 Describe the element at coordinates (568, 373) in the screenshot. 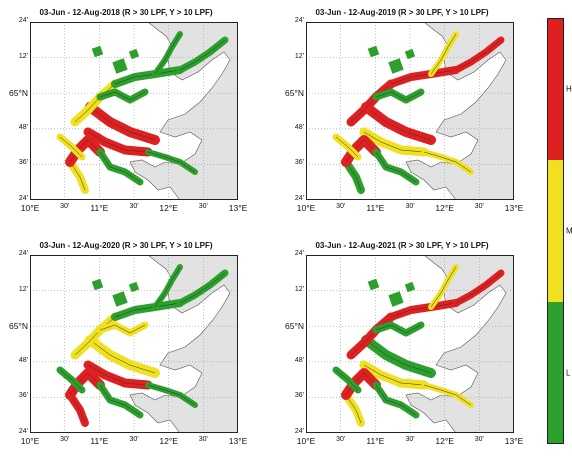

I see `colorbar-label: L` at that location.